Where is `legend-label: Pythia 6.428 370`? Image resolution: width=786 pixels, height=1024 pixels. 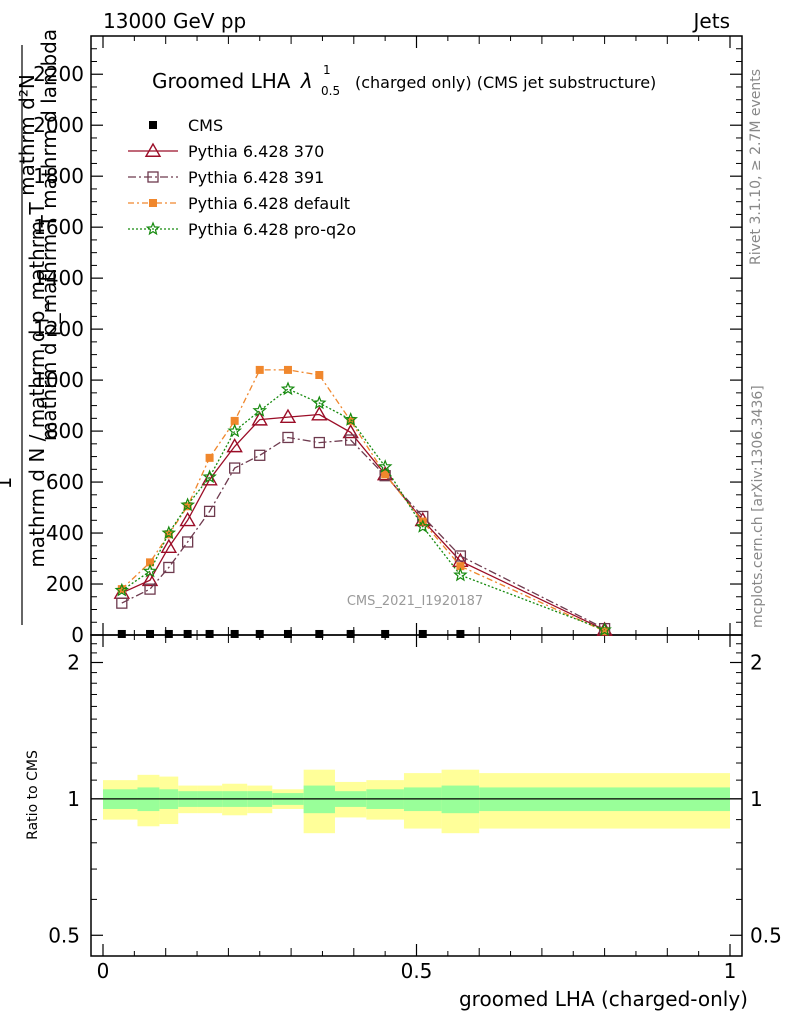
legend-label: Pythia 6.428 370 is located at coordinates (256, 151).